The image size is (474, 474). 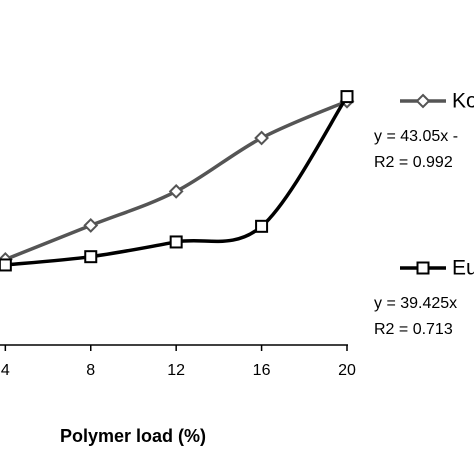 What do you see at coordinates (5, 370) in the screenshot?
I see `x-tick-label: 4` at bounding box center [5, 370].